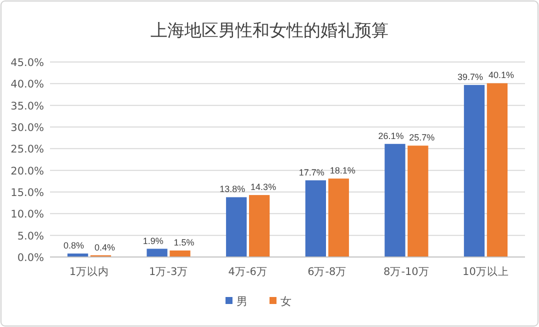 This screenshot has height=327, width=539. Describe the element at coordinates (407, 272) in the screenshot. I see `x-tick-label: 8万-10万` at that location.